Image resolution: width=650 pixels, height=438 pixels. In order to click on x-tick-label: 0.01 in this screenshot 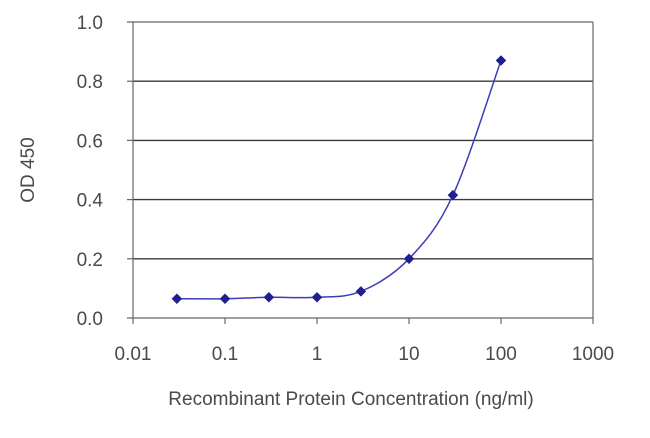, I will do `click(133, 354)`.